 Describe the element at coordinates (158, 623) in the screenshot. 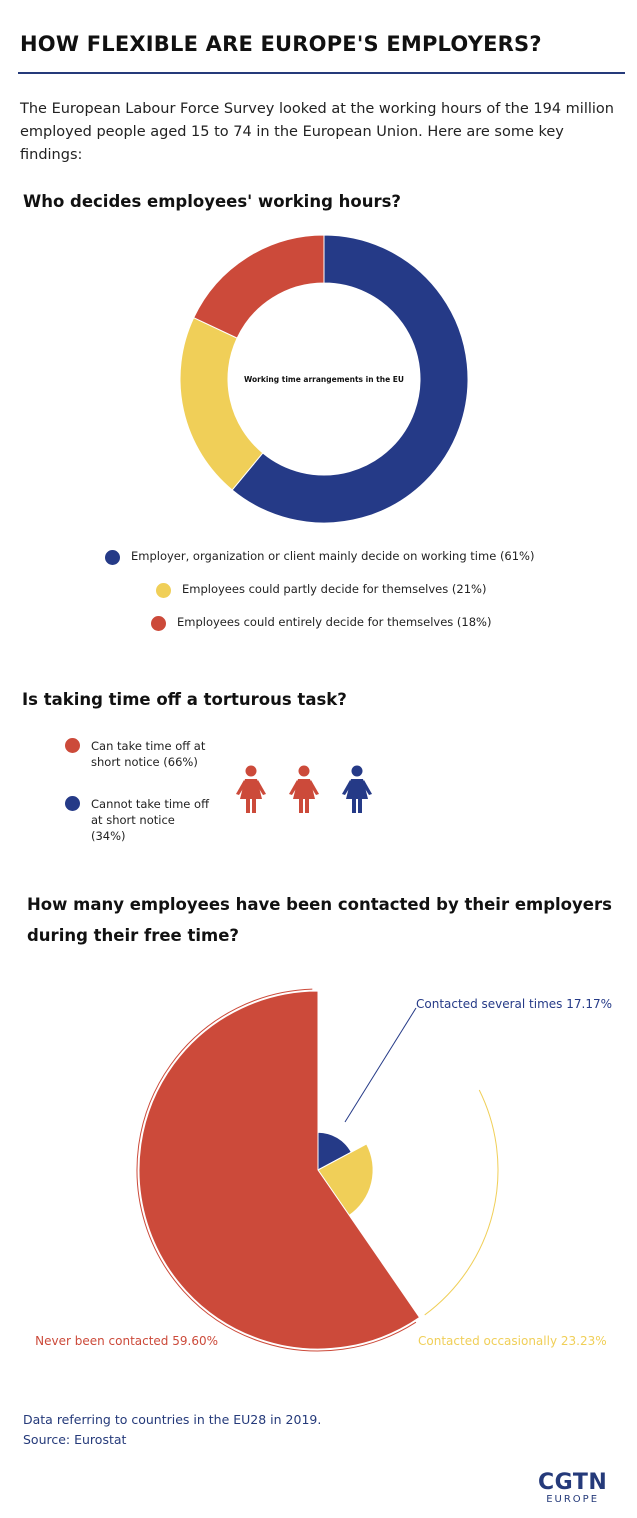

I see `legend-dot-red` at that location.